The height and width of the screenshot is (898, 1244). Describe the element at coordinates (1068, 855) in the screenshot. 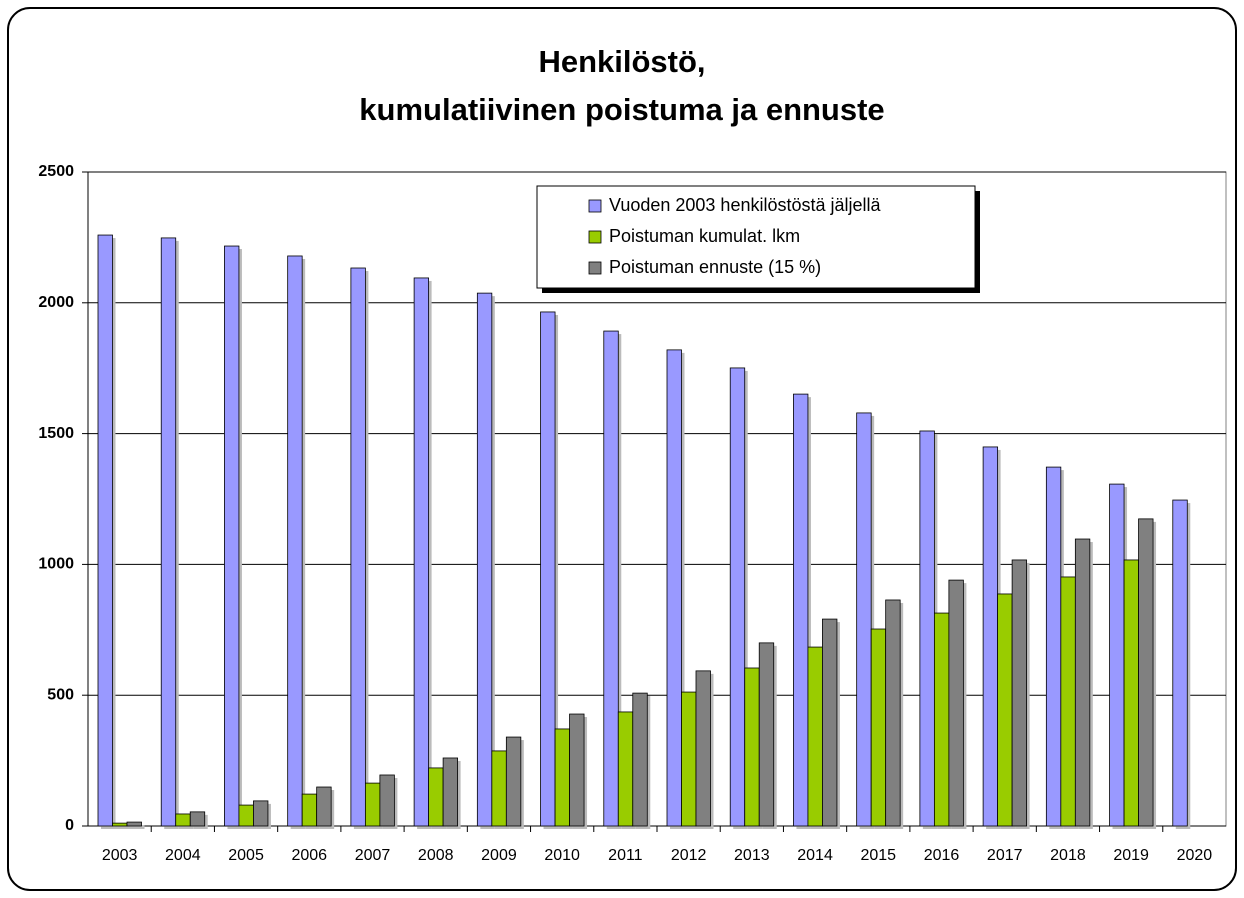

I see `x-tick-label: 2018` at that location.